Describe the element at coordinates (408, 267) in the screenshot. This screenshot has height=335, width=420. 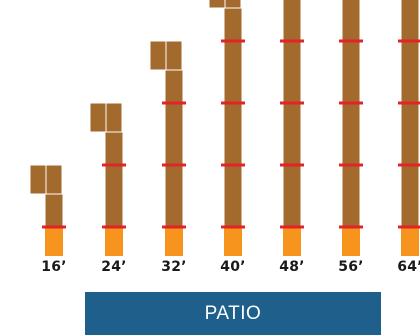
I see `length-label-7: 64’` at that location.